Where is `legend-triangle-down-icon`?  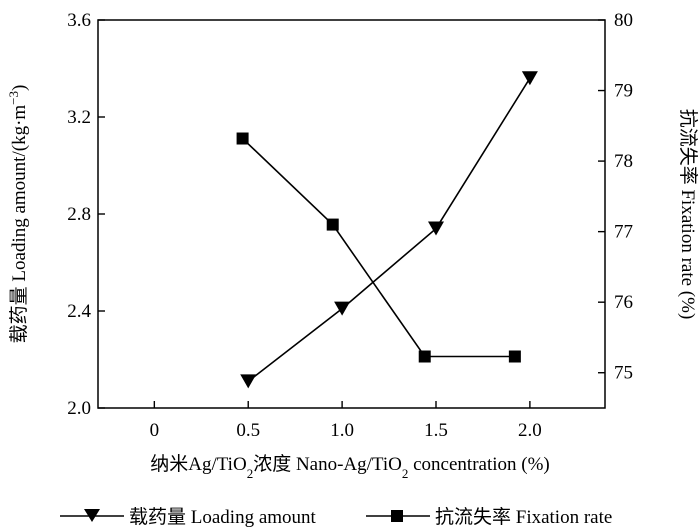
legend-triangle-down-icon is located at coordinates (92, 515).